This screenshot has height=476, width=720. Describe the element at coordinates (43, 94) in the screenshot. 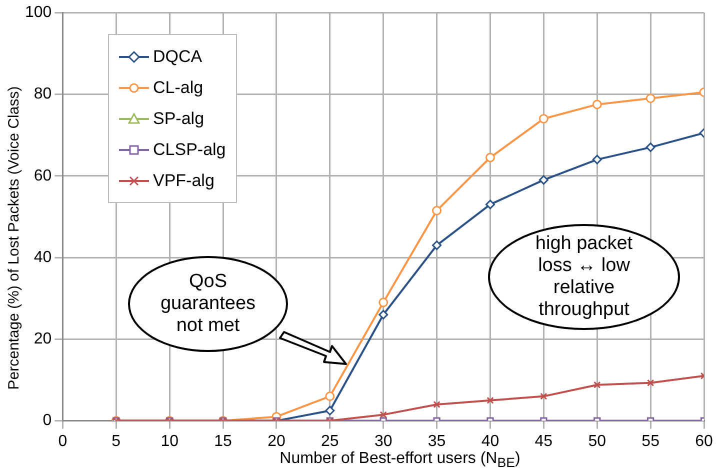

I see `y-tick-label: 80` at that location.